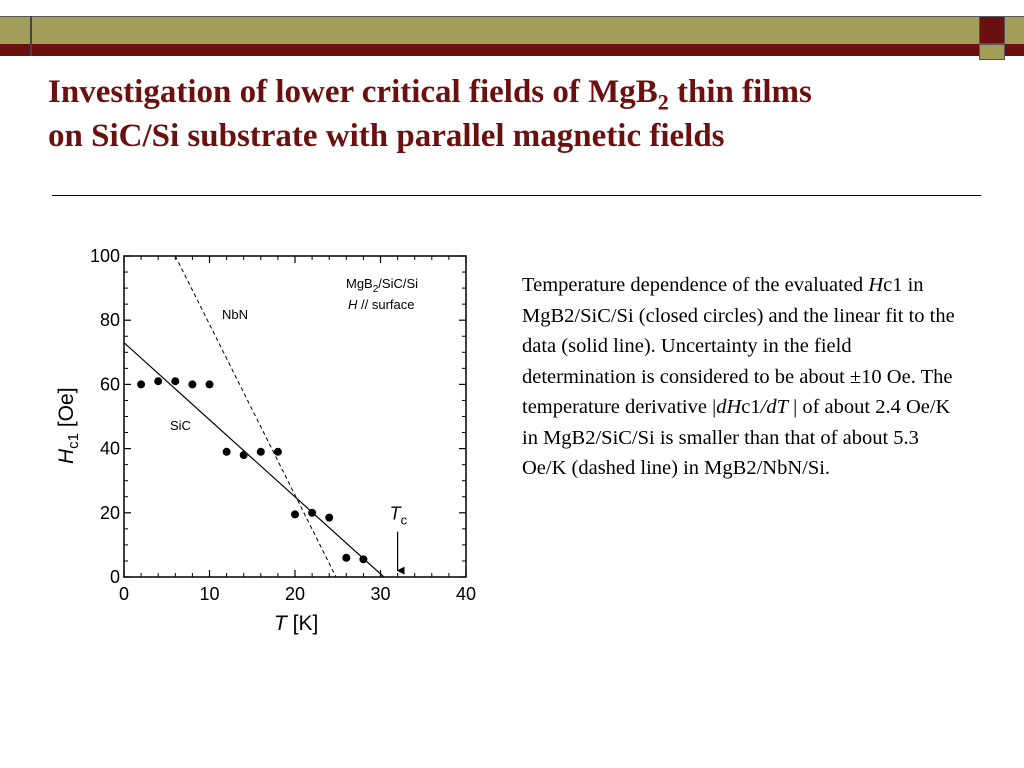 The image size is (1024, 768). What do you see at coordinates (512, 50) in the screenshot?
I see `top-band-maroon` at bounding box center [512, 50].